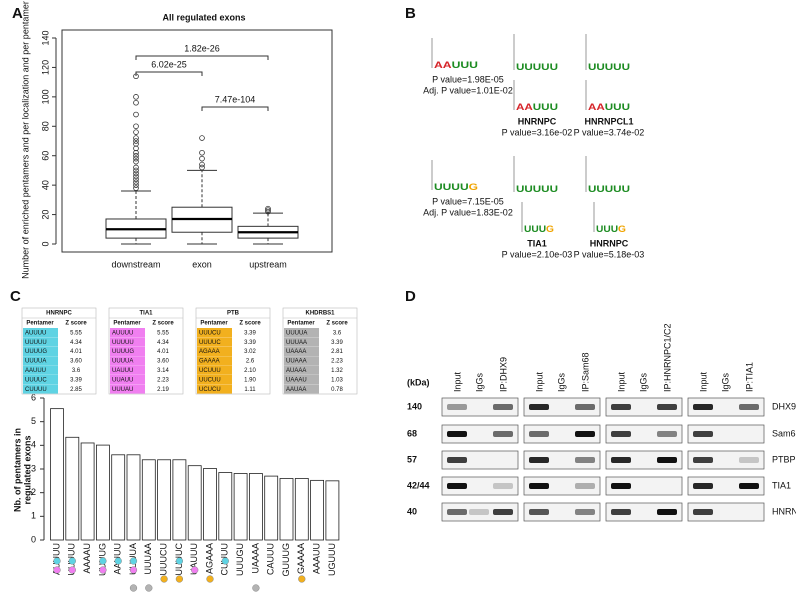 The image size is (796, 602). I want to click on z-score: 4.34, so click(163, 343).